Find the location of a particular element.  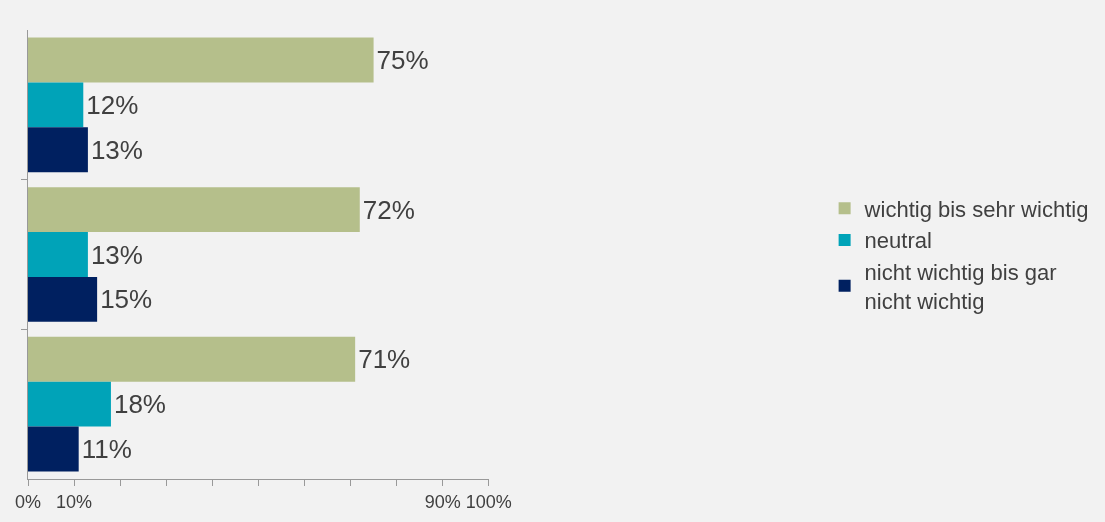

data-label: 12% is located at coordinates (112, 104).